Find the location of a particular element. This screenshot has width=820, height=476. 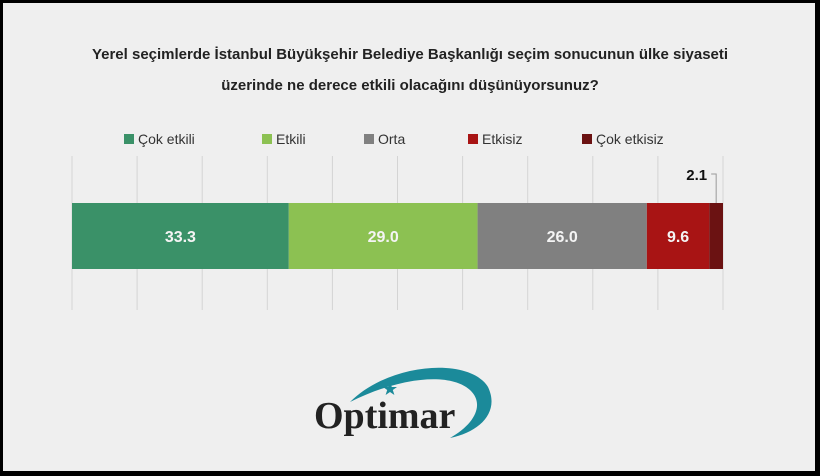

logo-star-icon is located at coordinates (390, 388).